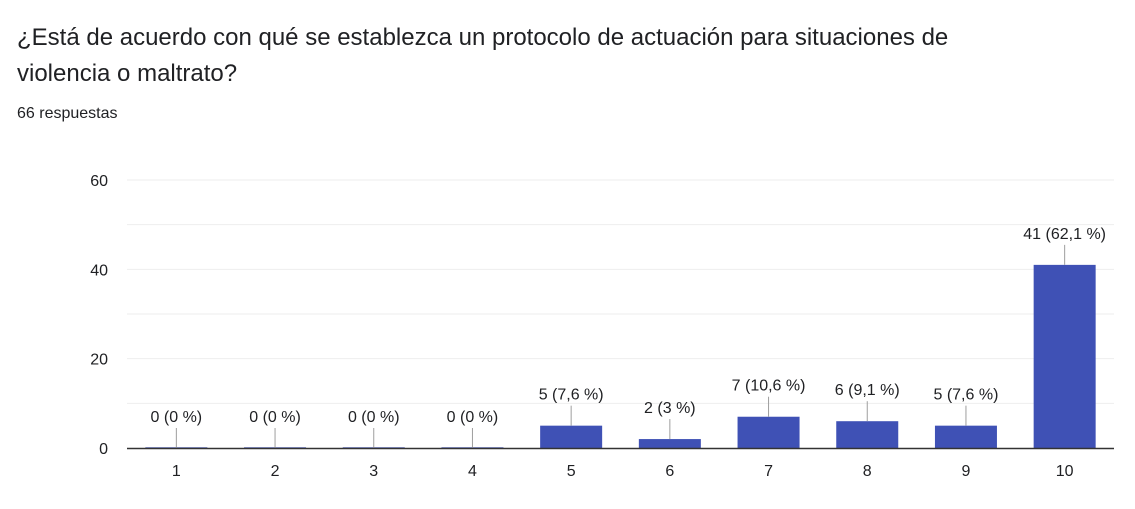 The width and height of the screenshot is (1135, 509). What do you see at coordinates (965, 395) in the screenshot?
I see `data-label-9: 5 (7,6 %)` at bounding box center [965, 395].